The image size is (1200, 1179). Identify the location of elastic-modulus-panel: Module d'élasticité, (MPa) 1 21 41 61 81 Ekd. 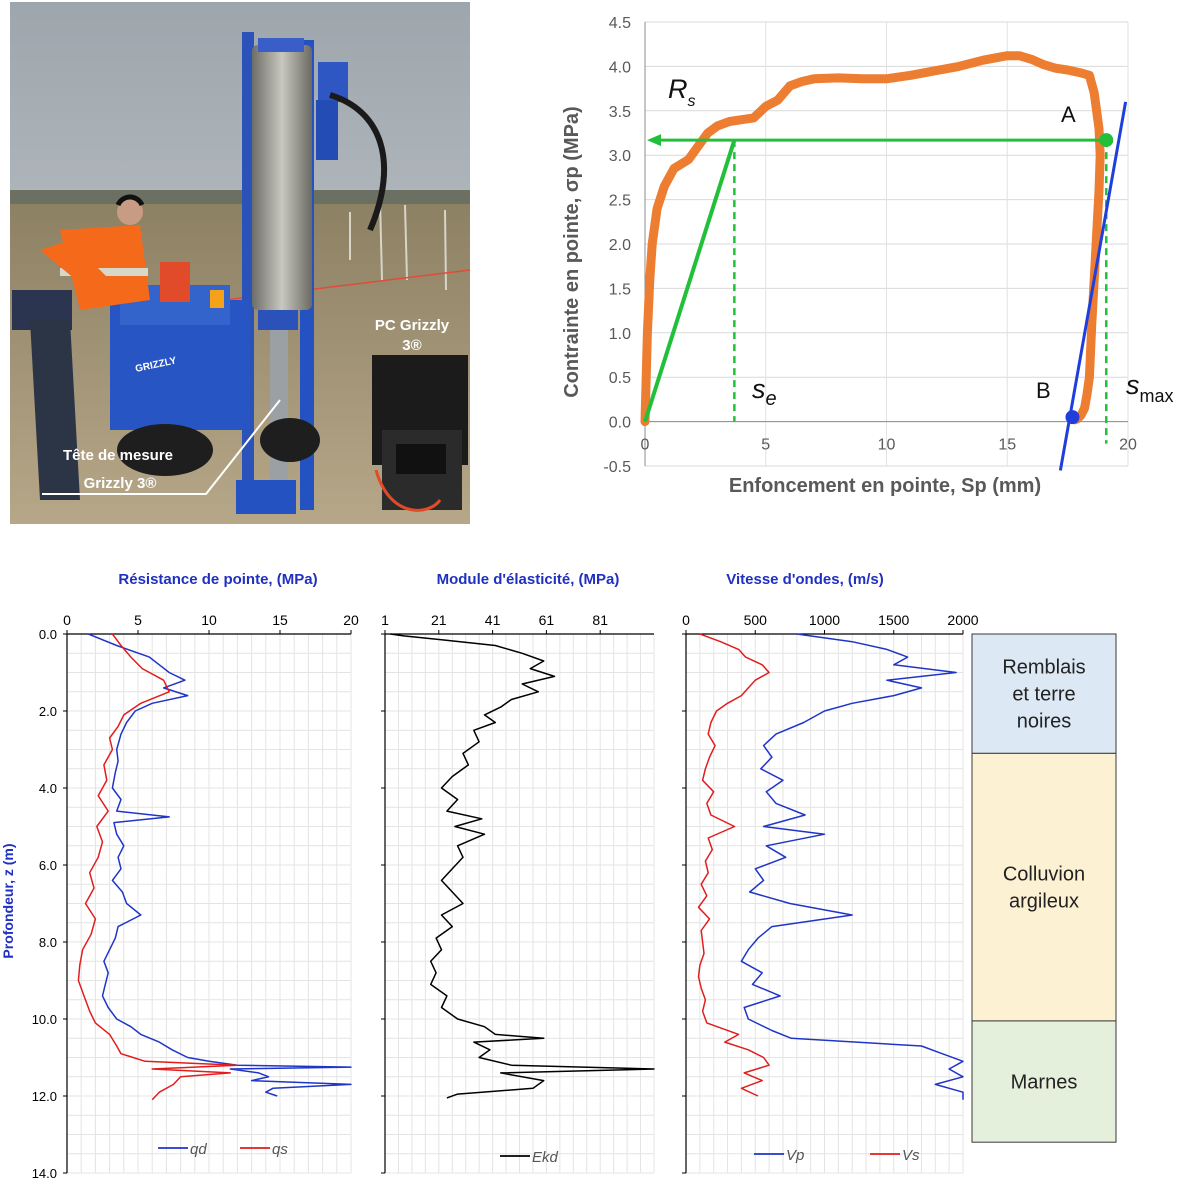
(518, 872).